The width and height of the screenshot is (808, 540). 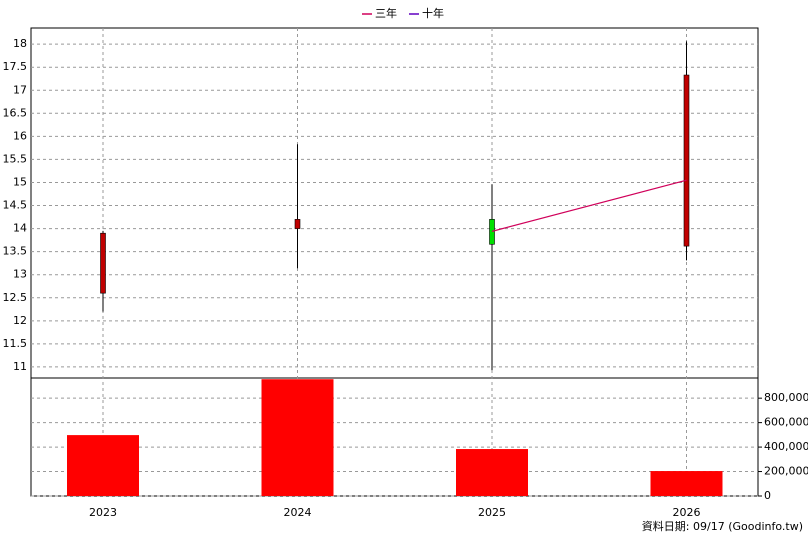 I want to click on legend-label: 三年, so click(x=386, y=13).